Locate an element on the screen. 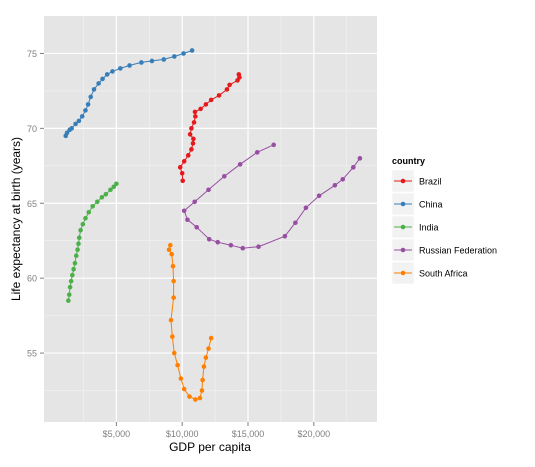 The height and width of the screenshot is (467, 535). legend-item-brazil: Brazil is located at coordinates (416, 181).